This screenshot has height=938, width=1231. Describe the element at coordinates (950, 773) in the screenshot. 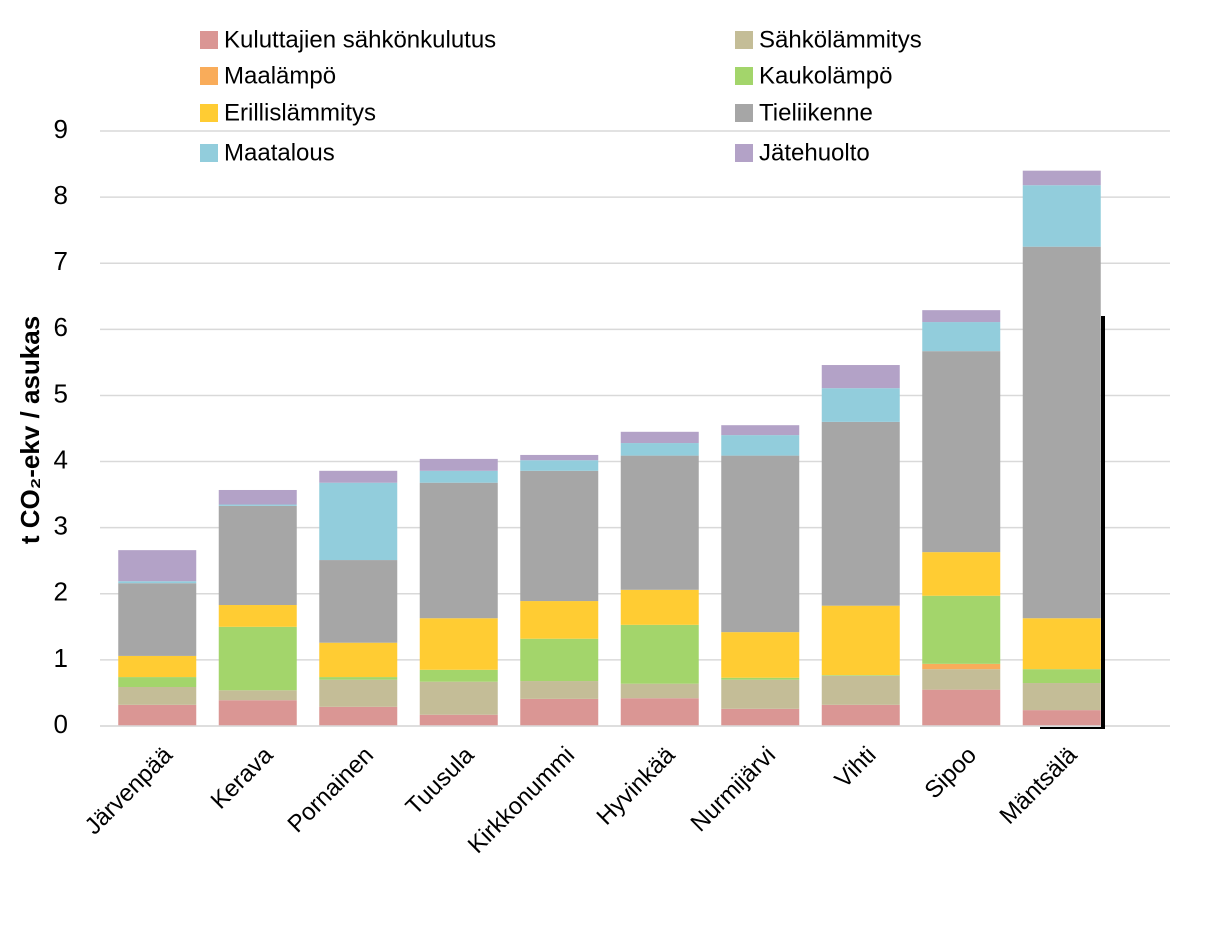

I see `x-tick-label: Sipoo` at that location.